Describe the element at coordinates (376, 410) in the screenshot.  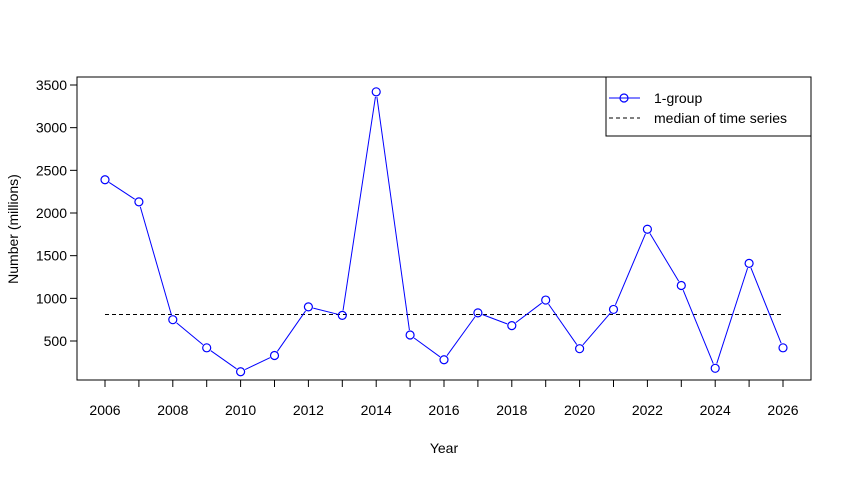
I see `x-tick-label: 2014` at that location.